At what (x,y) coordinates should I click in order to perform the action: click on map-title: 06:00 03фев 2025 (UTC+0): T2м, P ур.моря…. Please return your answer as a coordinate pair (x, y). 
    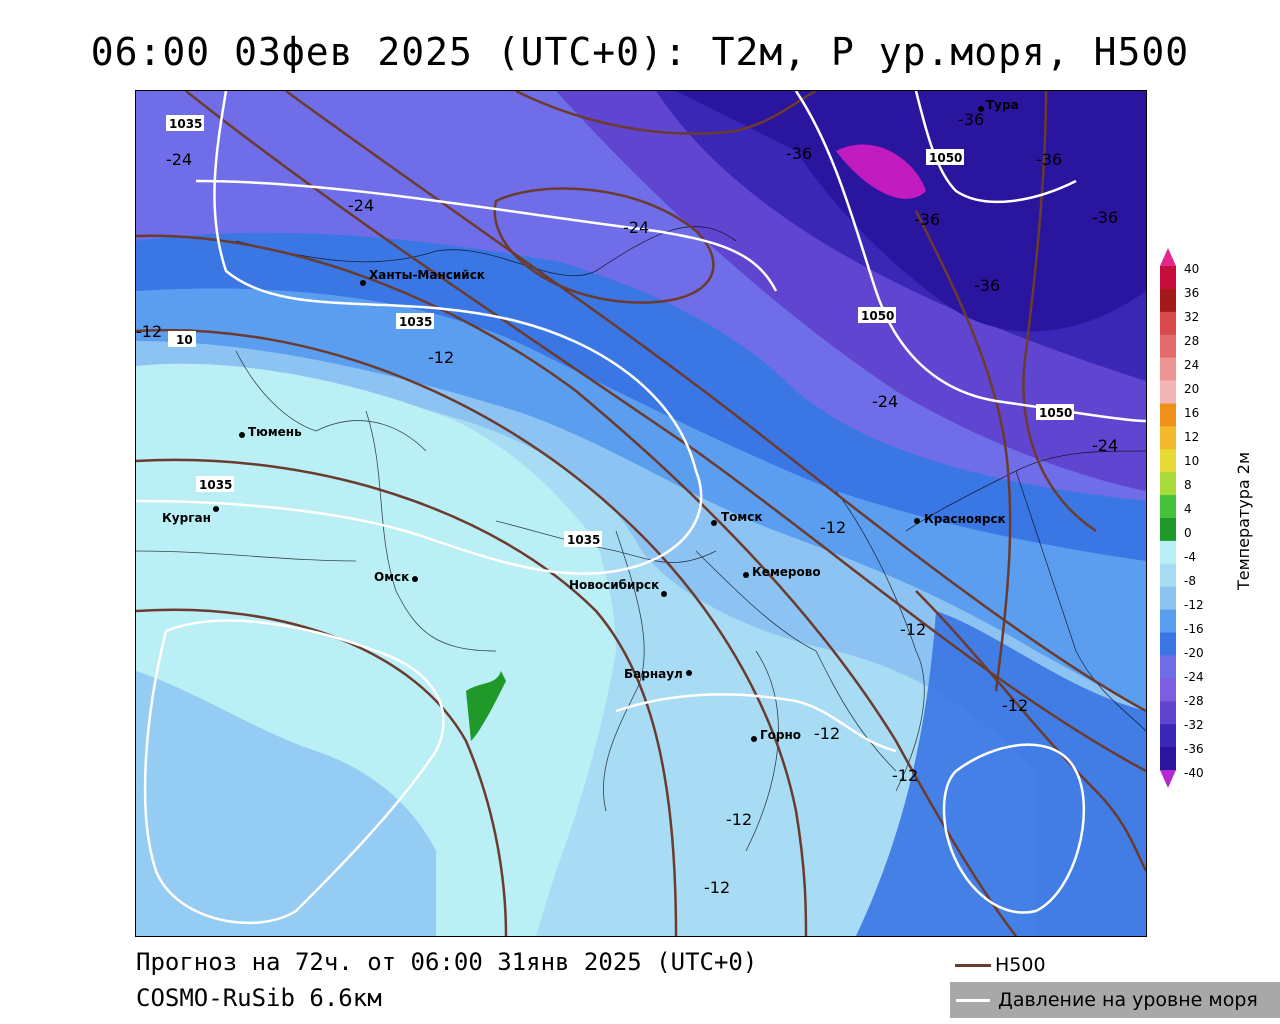
    Looking at the image, I should click on (640, 52).